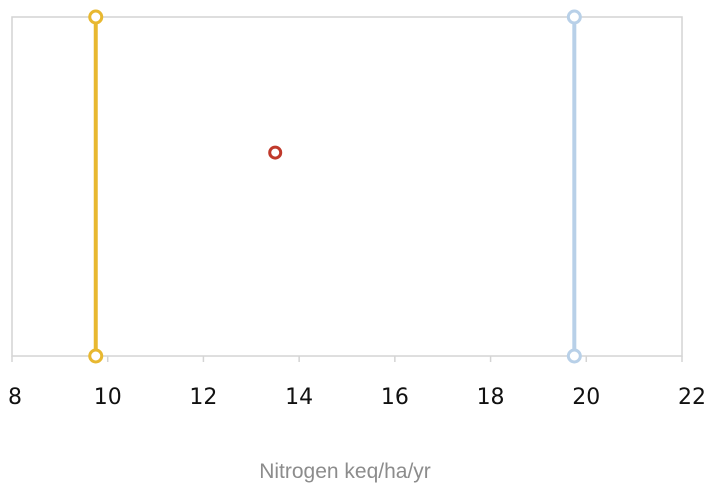 This screenshot has width=713, height=487. I want to click on x-tick-label-20: 20, so click(586, 397).